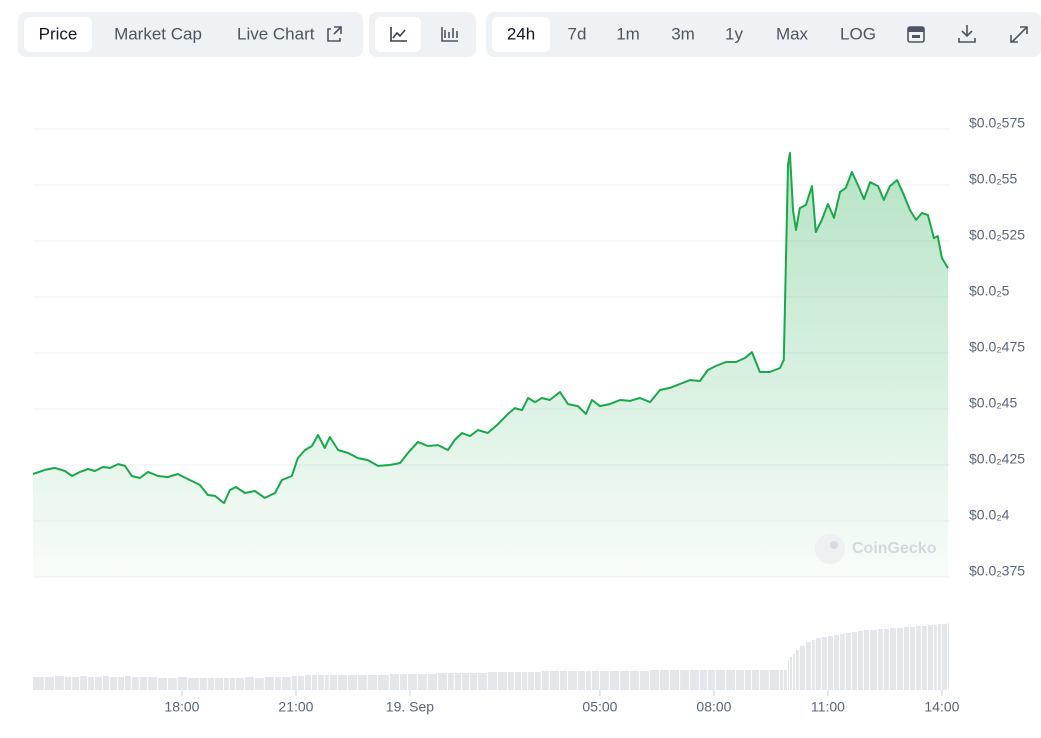  What do you see at coordinates (398, 34) in the screenshot?
I see `line-chart-icon` at bounding box center [398, 34].